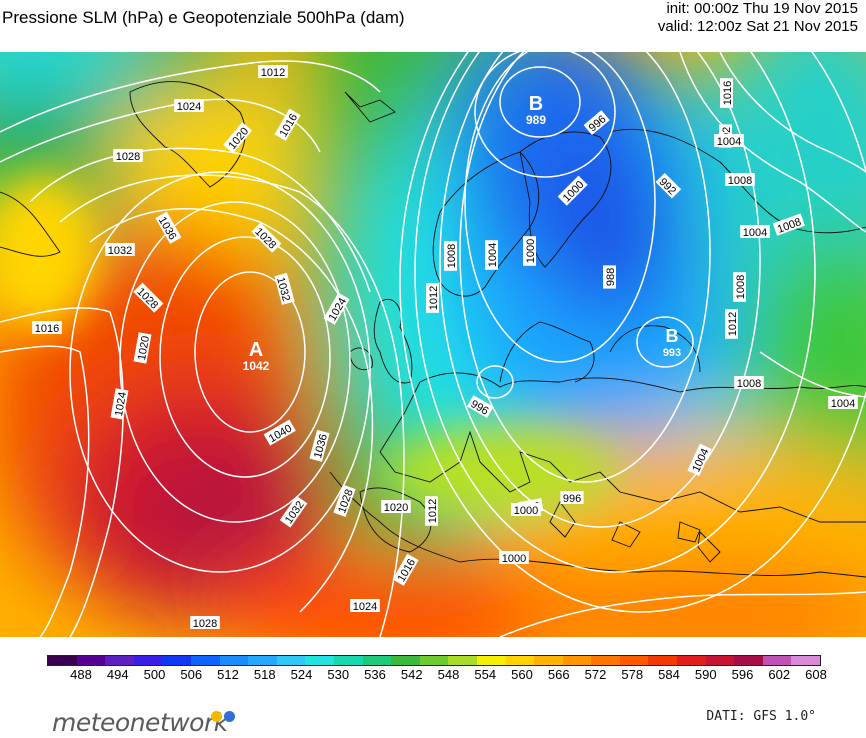 This screenshot has width=866, height=738. Describe the element at coordinates (610, 277) in the screenshot. I see `isobar-label: 988` at that location.